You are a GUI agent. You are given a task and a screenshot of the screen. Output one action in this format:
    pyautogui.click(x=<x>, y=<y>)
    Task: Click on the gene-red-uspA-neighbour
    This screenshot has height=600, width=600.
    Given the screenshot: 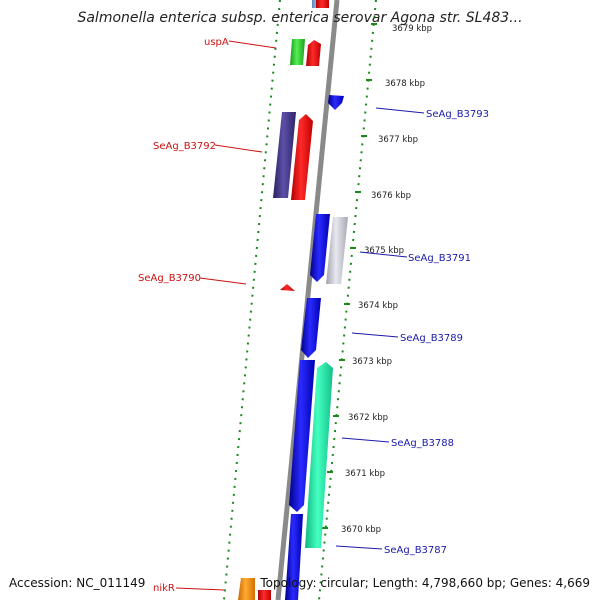 What is the action you would take?
    pyautogui.click(x=313, y=53)
    